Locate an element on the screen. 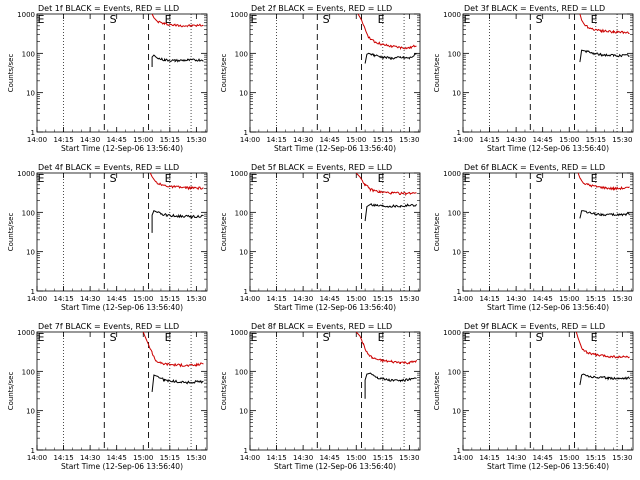  panel-title: Det 8f BLACK = Events, RED = LLD is located at coordinates (321, 326).